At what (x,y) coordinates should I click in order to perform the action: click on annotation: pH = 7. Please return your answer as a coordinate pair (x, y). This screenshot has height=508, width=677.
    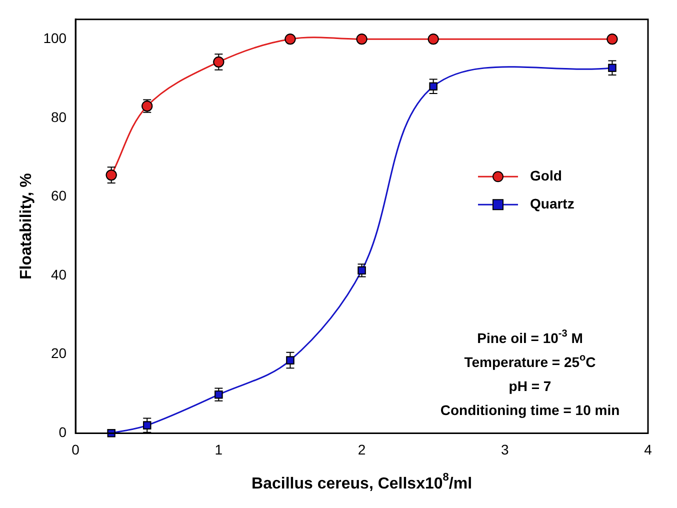
    Looking at the image, I should click on (530, 386).